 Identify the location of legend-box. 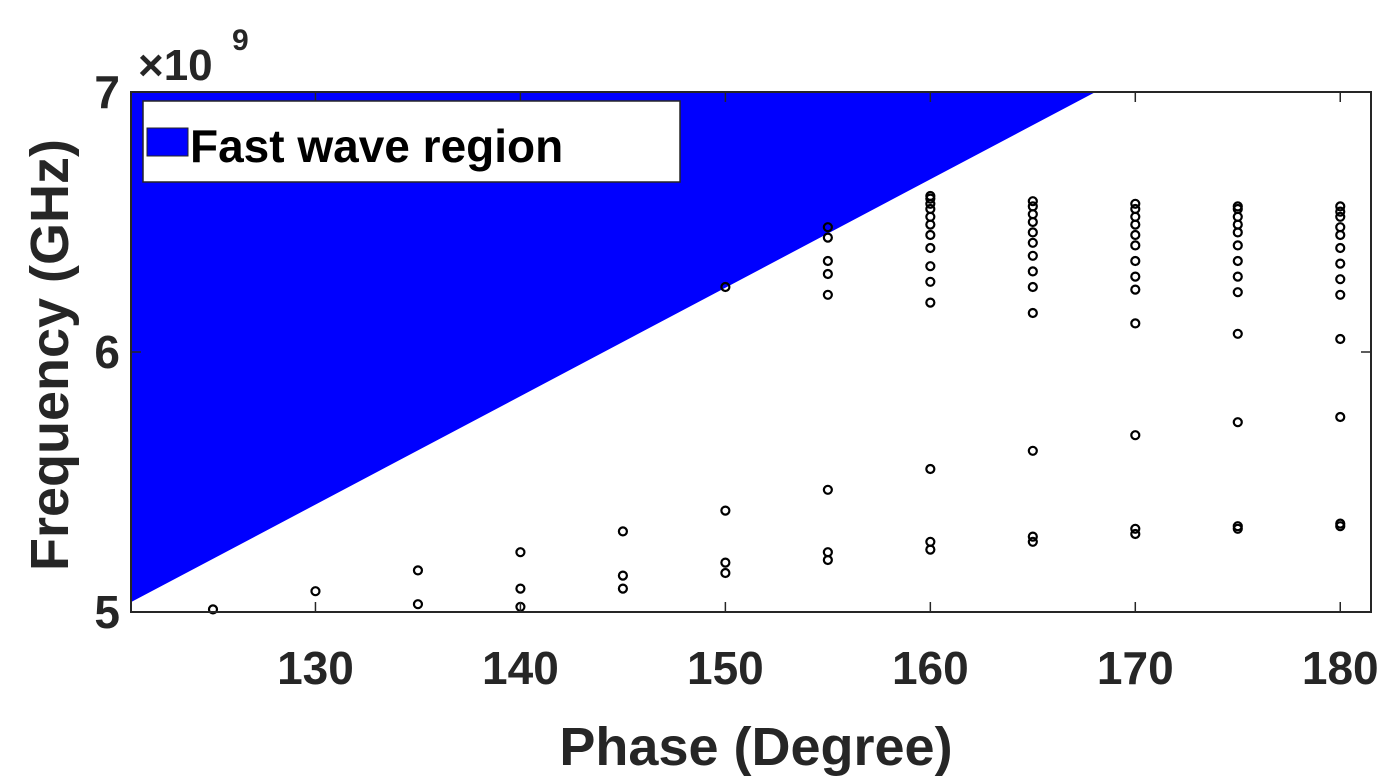
(411, 141).